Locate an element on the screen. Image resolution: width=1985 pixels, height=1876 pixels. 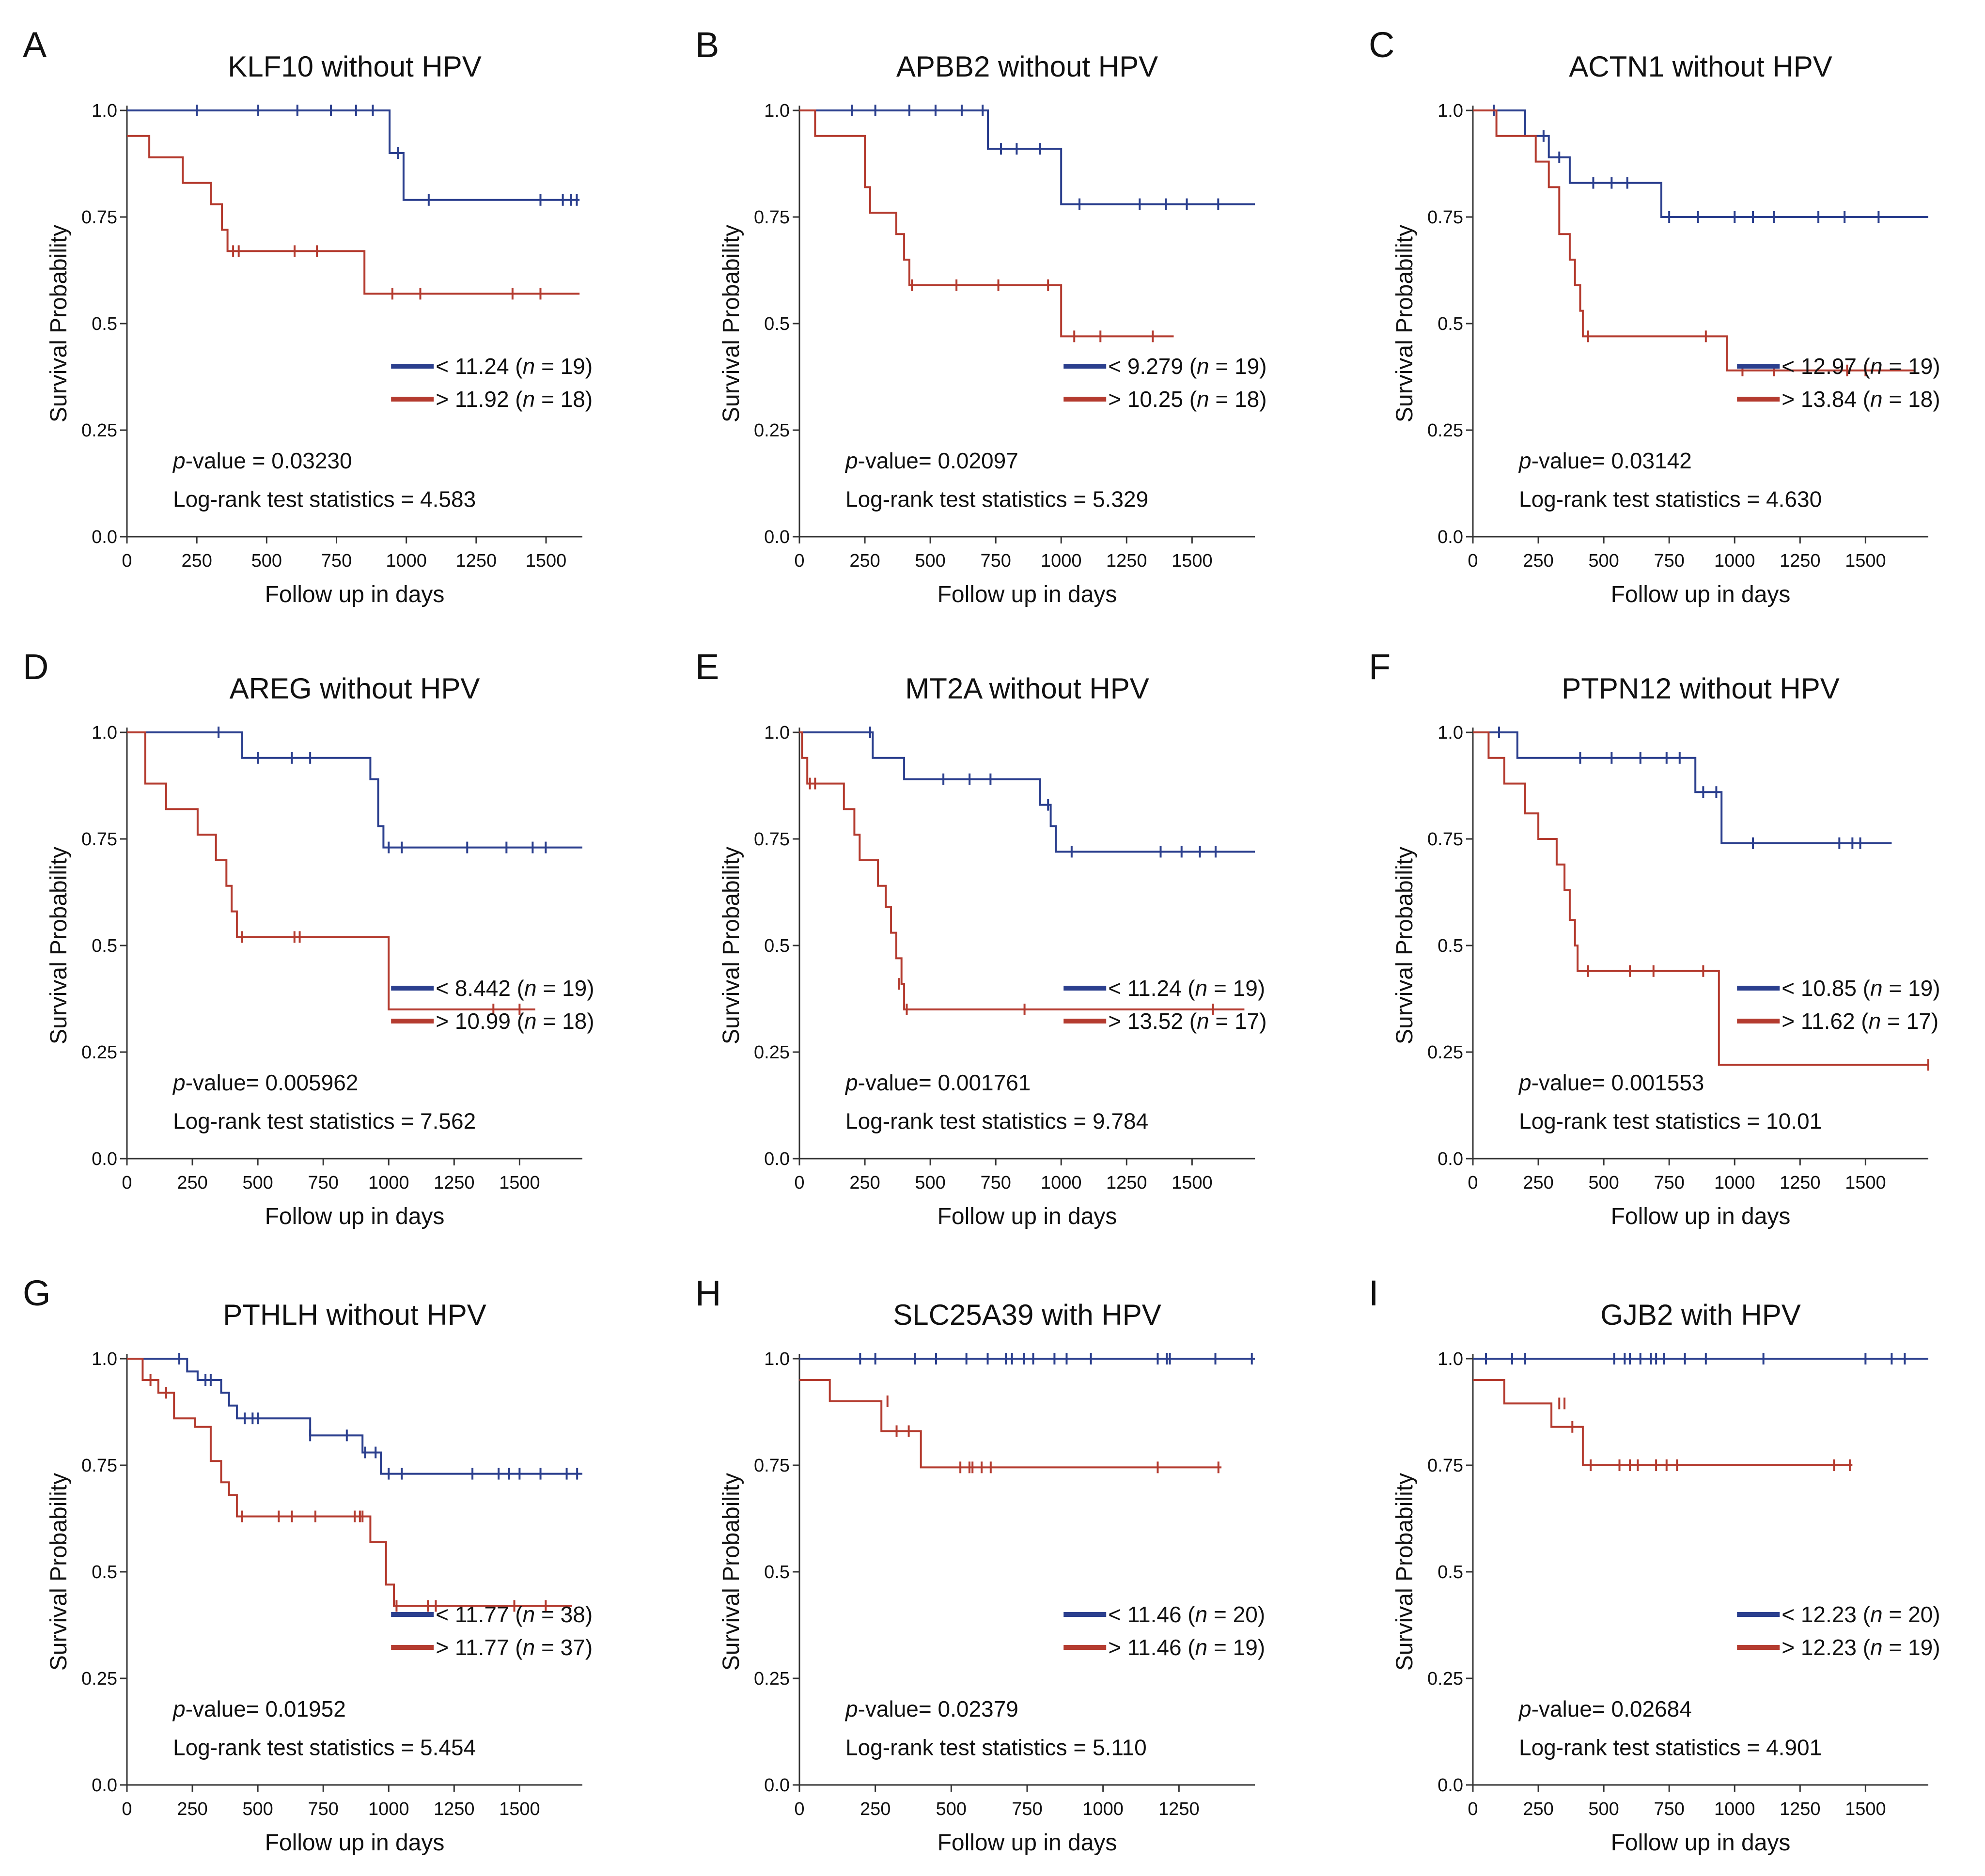
p-value-annotation: p-value= 0.02379 is located at coordinates (931, 1708).